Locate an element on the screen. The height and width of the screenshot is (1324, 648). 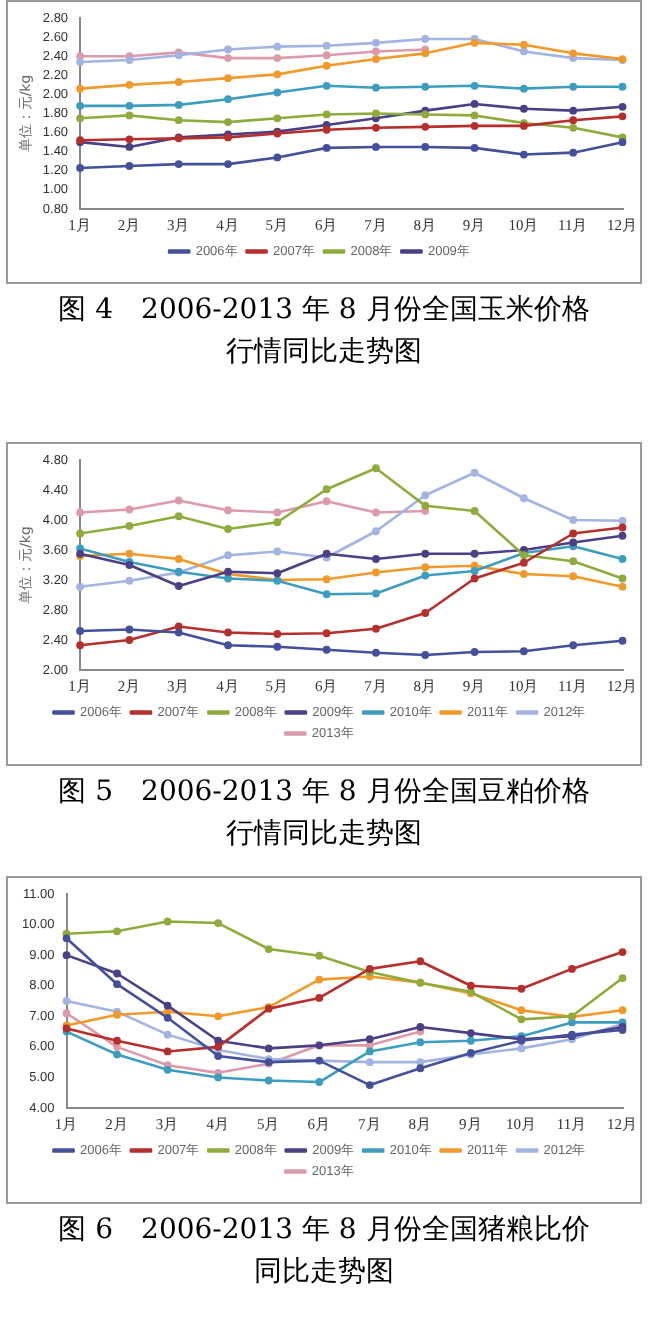
text: 图 4 2006-2013 年 8 月份全国玉米价格行情同比走势图 is located at coordinates (324, 332).